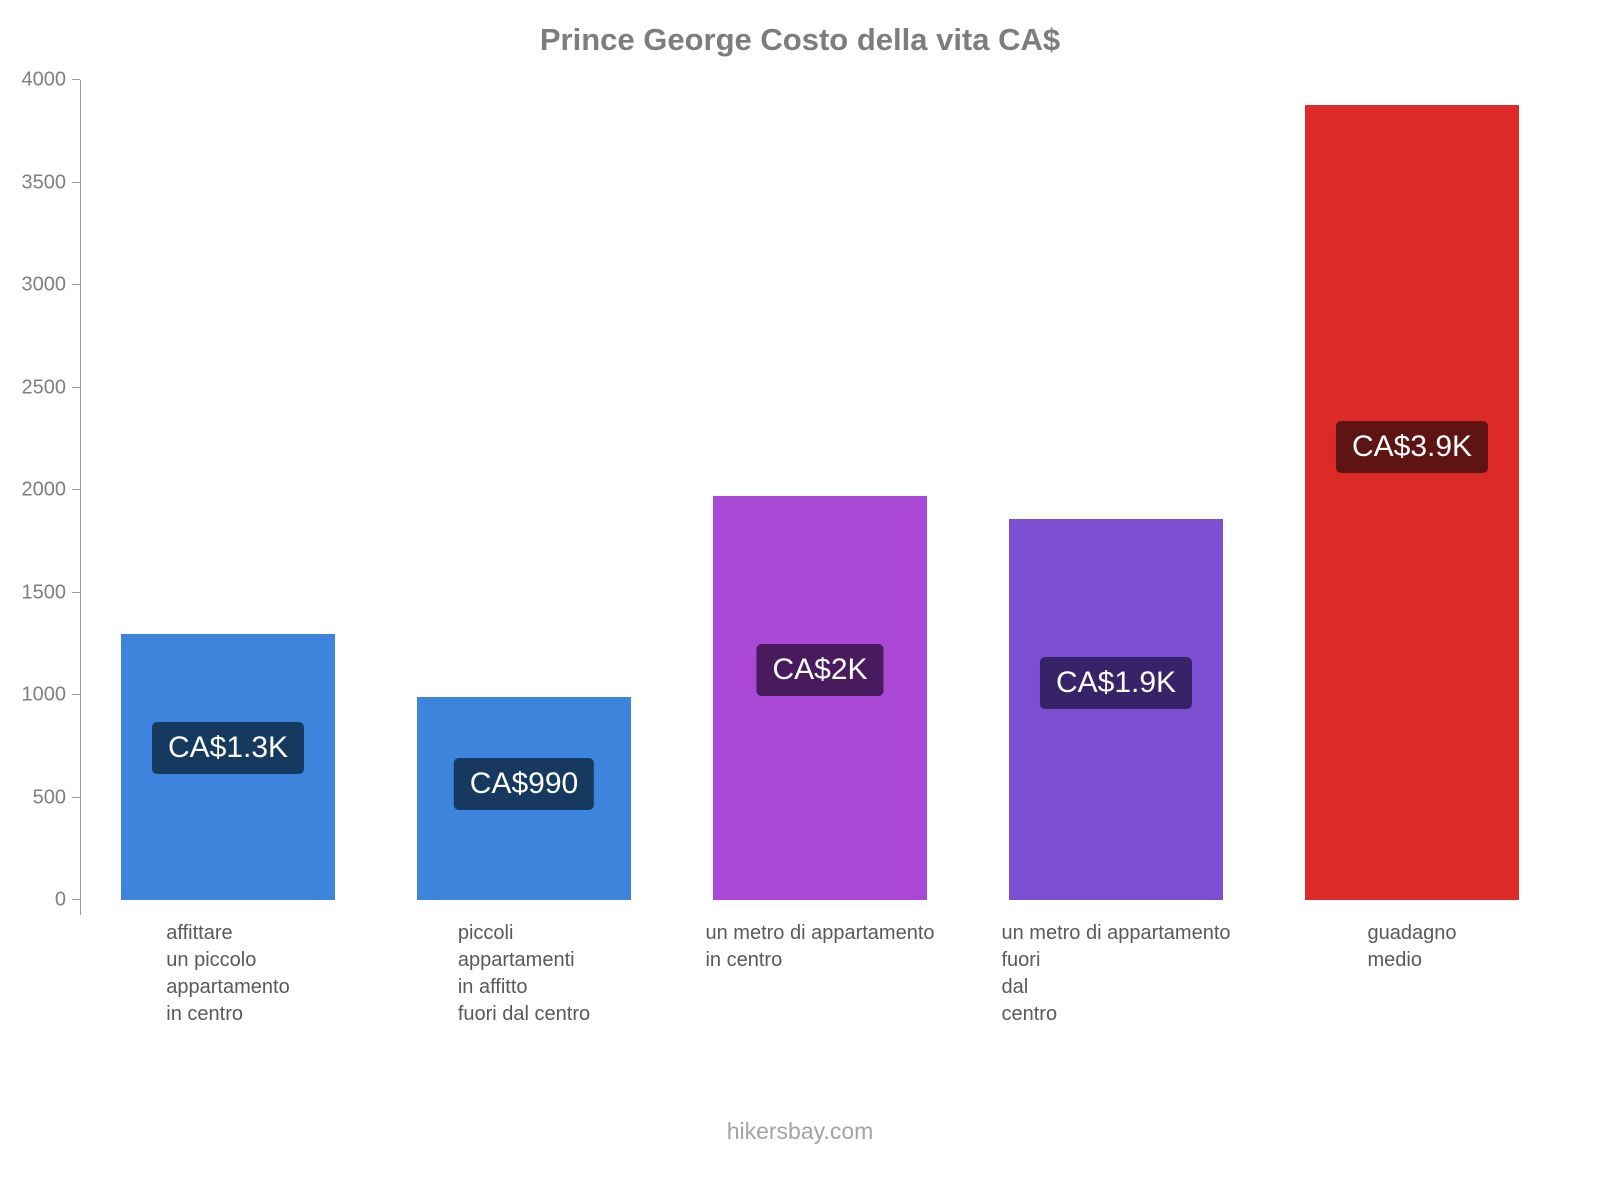 Image resolution: width=1600 pixels, height=1200 pixels. What do you see at coordinates (820, 698) in the screenshot?
I see `bar: CA$2K` at bounding box center [820, 698].